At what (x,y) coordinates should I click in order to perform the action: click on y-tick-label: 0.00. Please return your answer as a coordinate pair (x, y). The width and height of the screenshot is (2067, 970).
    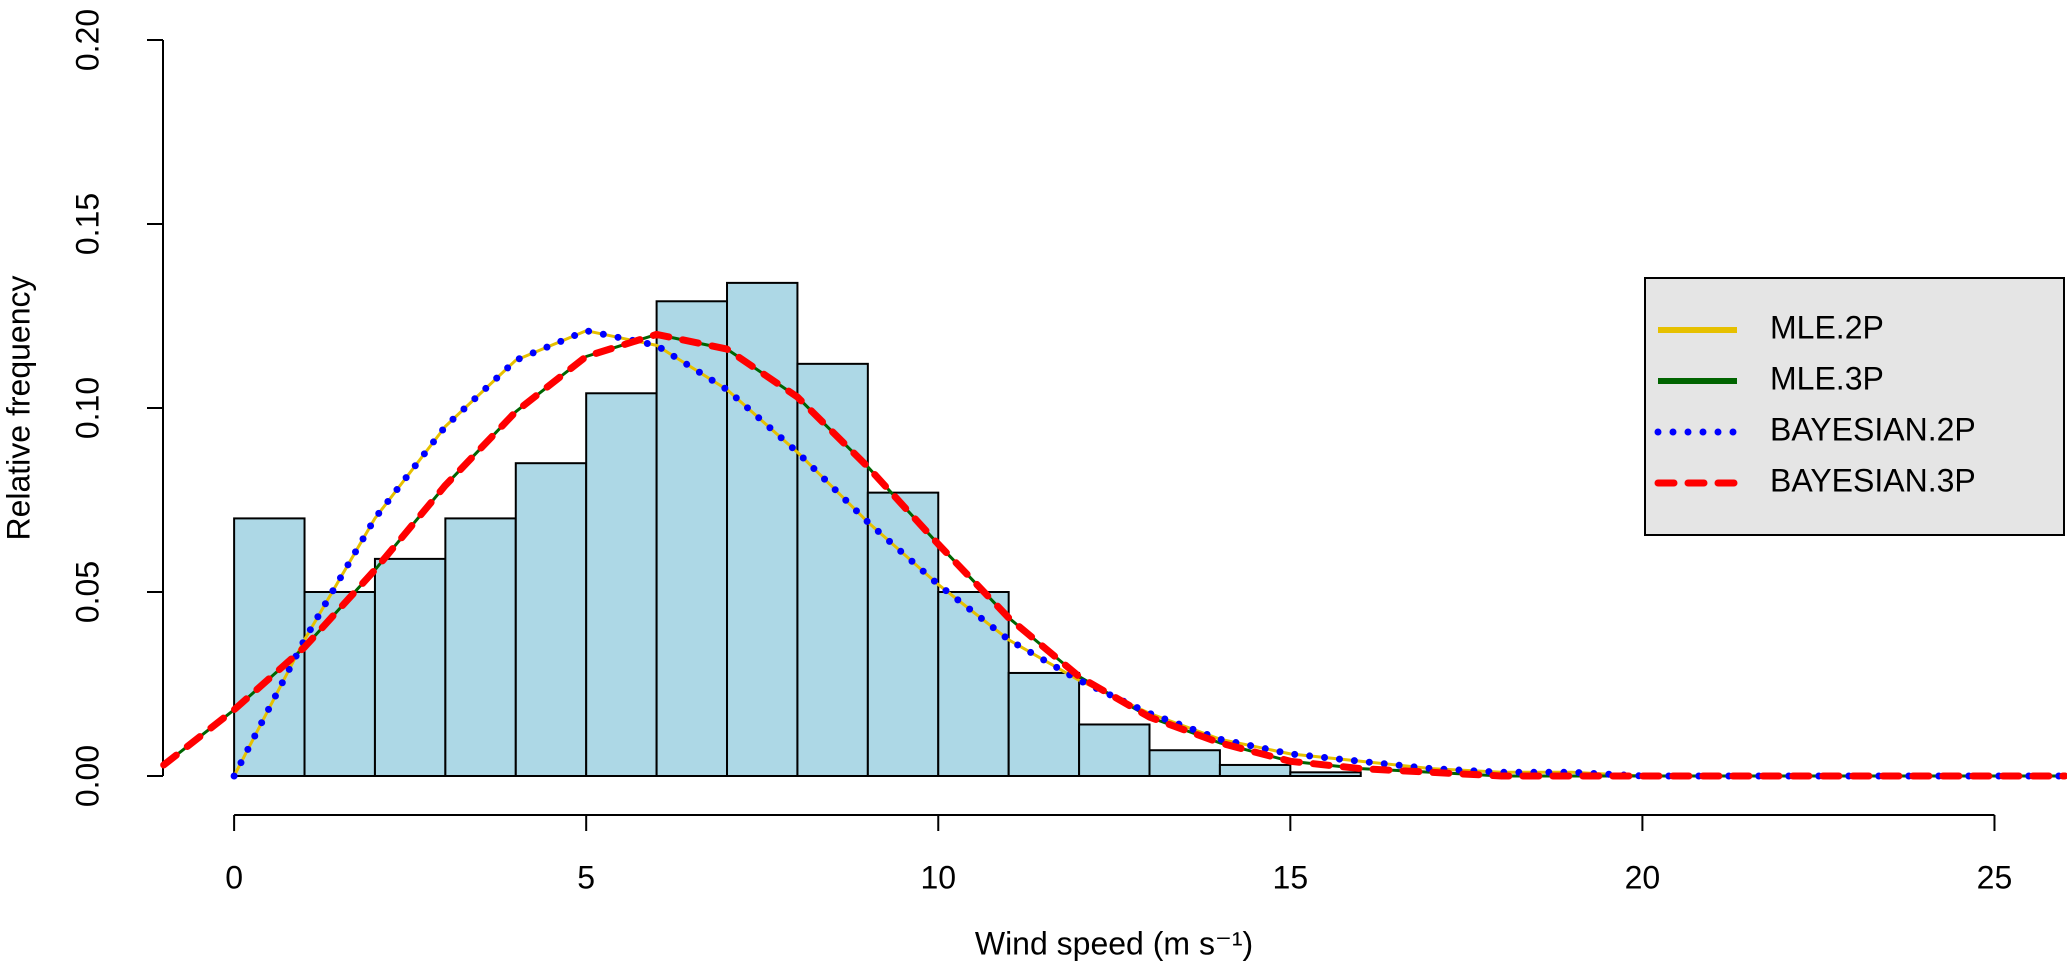
    Looking at the image, I should click on (87, 776).